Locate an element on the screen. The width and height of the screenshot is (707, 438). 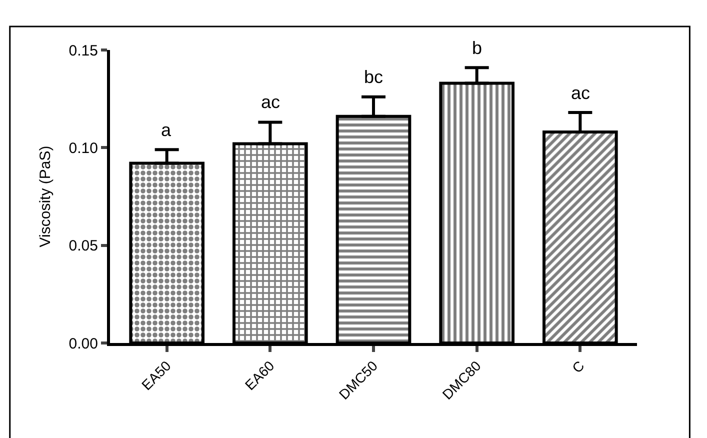
annotation: bc is located at coordinates (374, 77).